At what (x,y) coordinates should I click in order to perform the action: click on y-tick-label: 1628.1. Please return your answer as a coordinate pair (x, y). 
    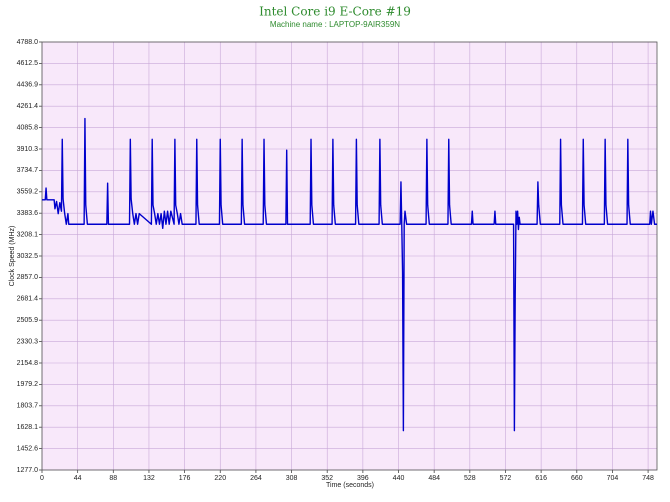
    Looking at the image, I should click on (28, 427).